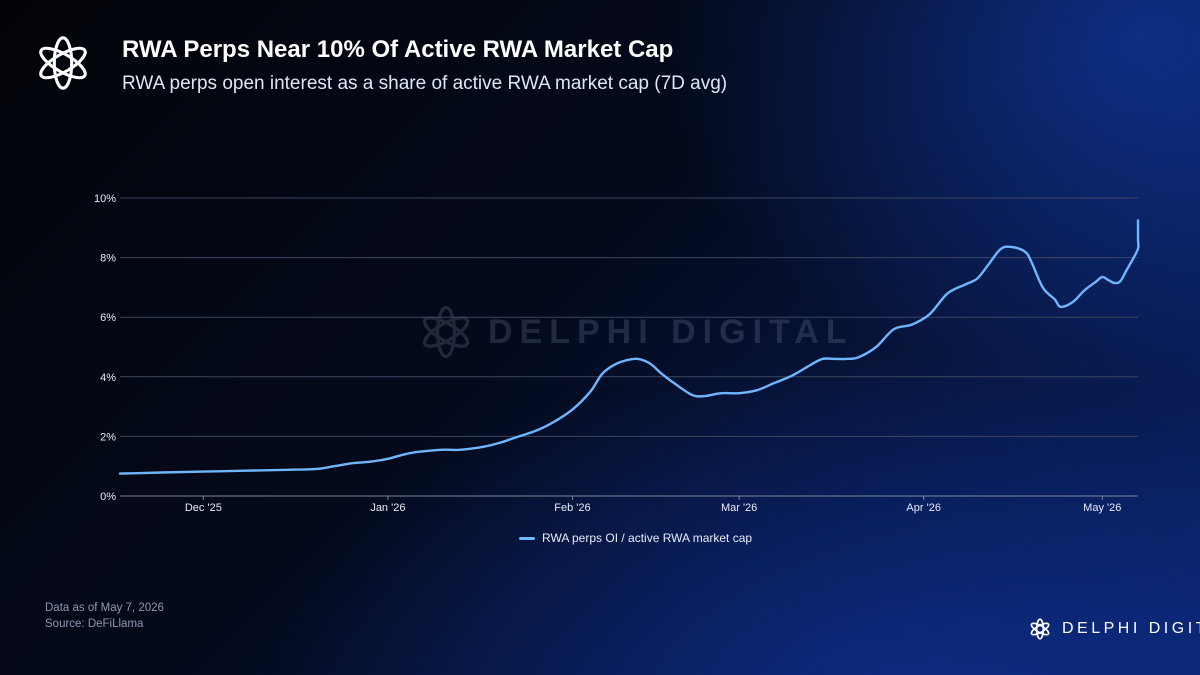 This screenshot has height=675, width=1200. I want to click on brand-knot-icon, so click(1040, 629).